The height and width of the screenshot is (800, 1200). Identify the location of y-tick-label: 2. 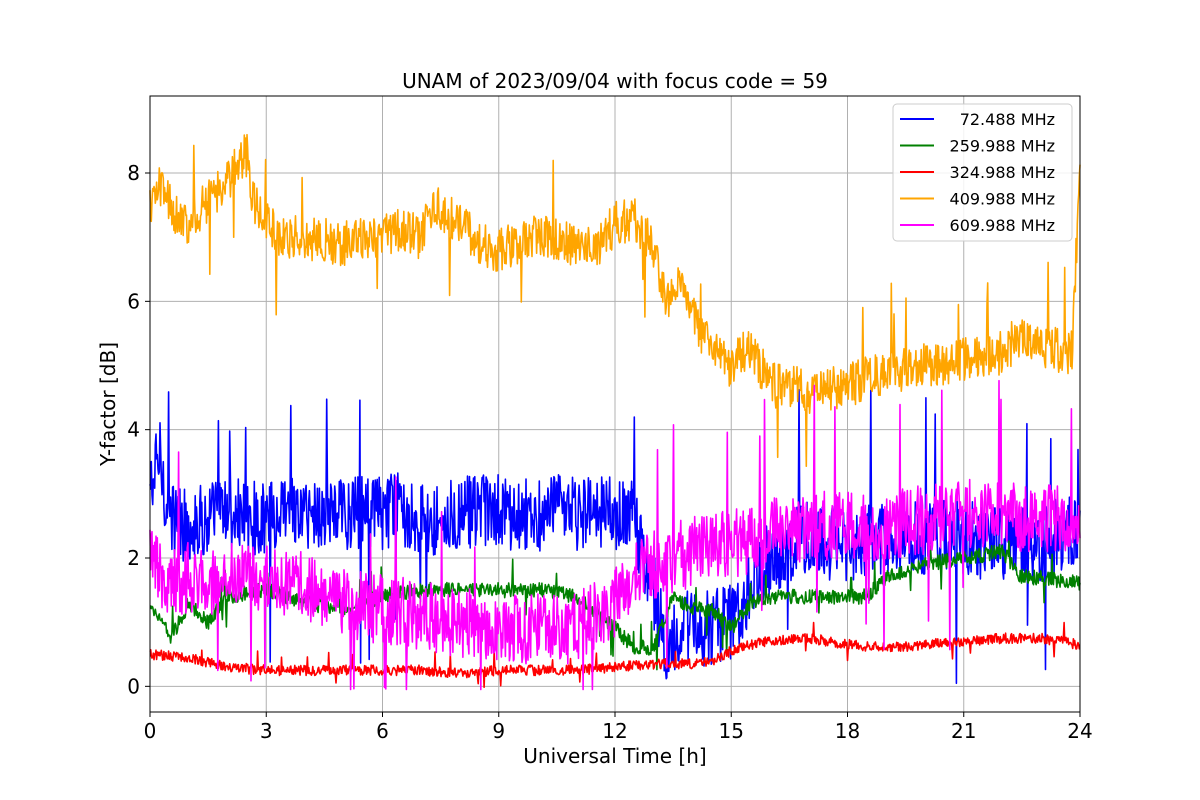
(133, 558).